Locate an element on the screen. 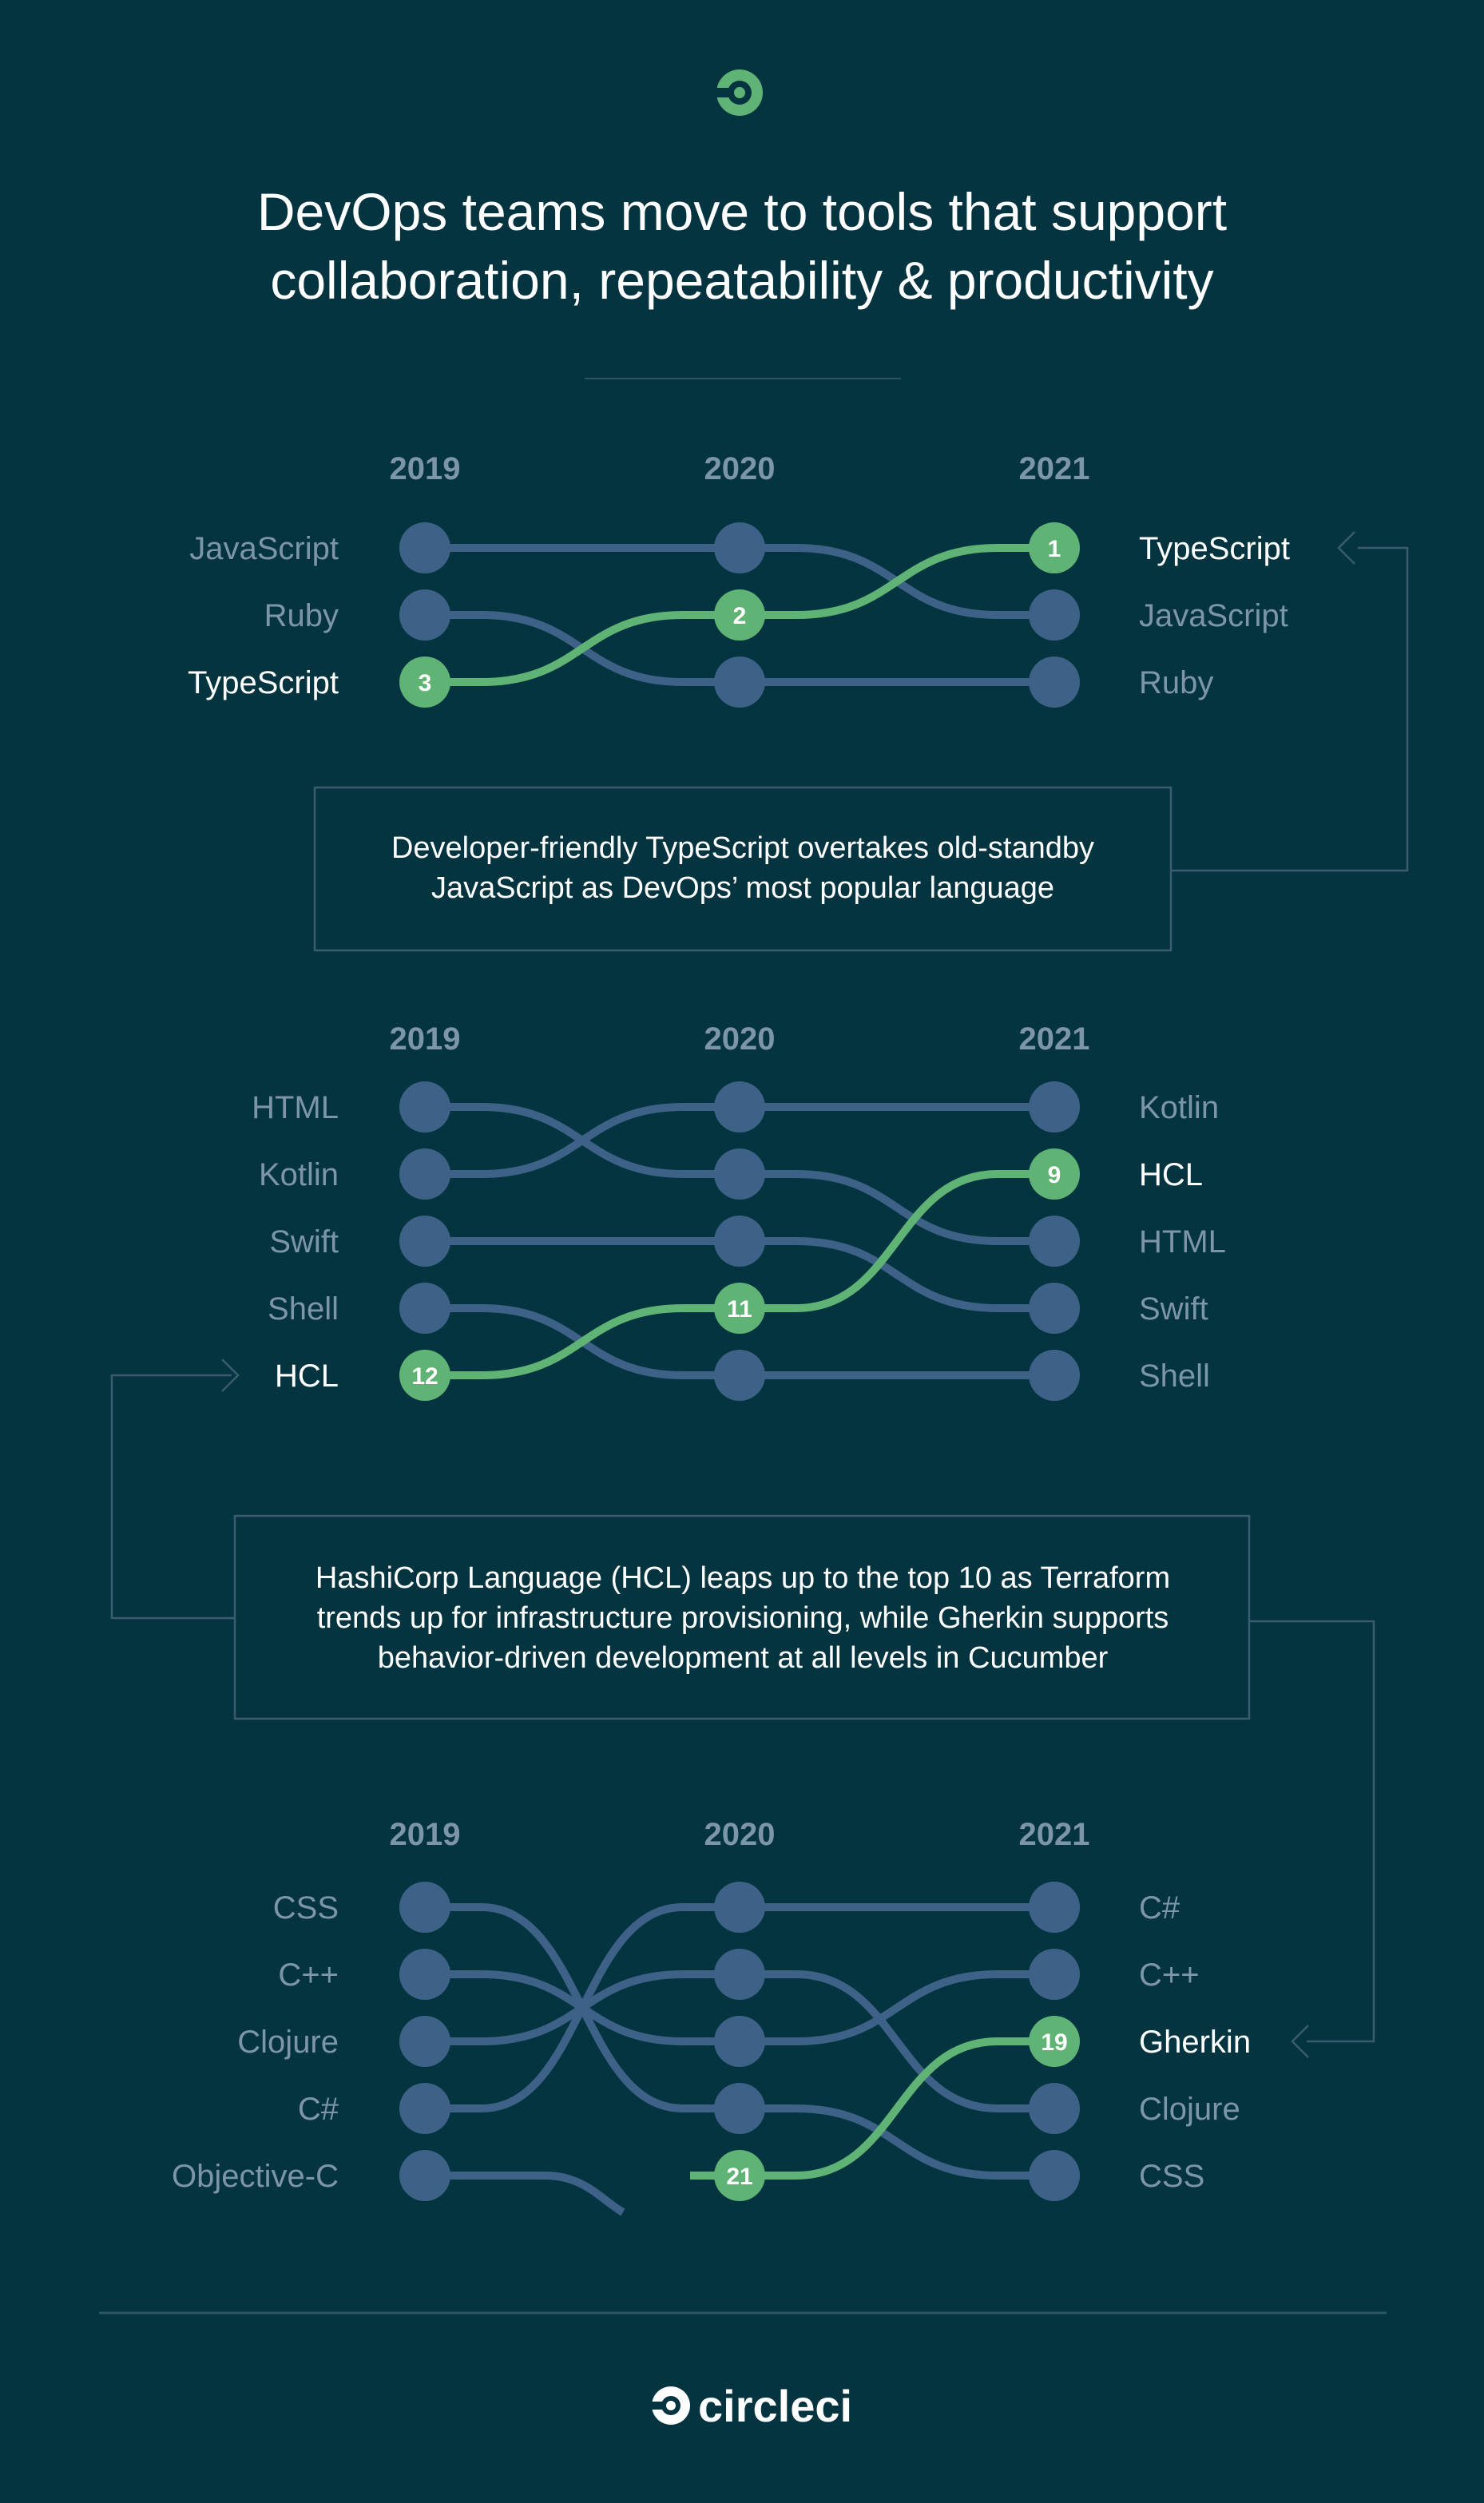 The width and height of the screenshot is (1484, 2503). arrow-right-icon is located at coordinates (230, 1375).